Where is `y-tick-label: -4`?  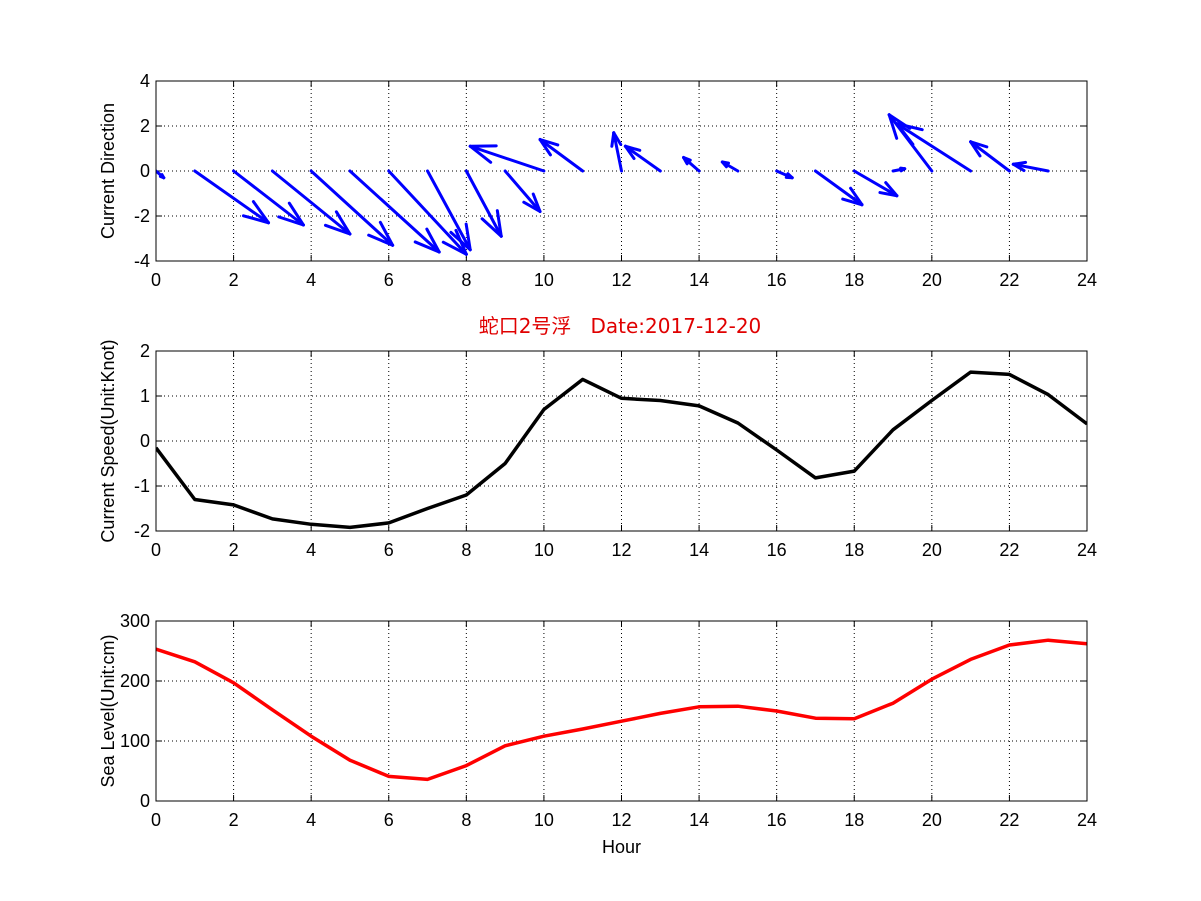
y-tick-label: -4 is located at coordinates (142, 261).